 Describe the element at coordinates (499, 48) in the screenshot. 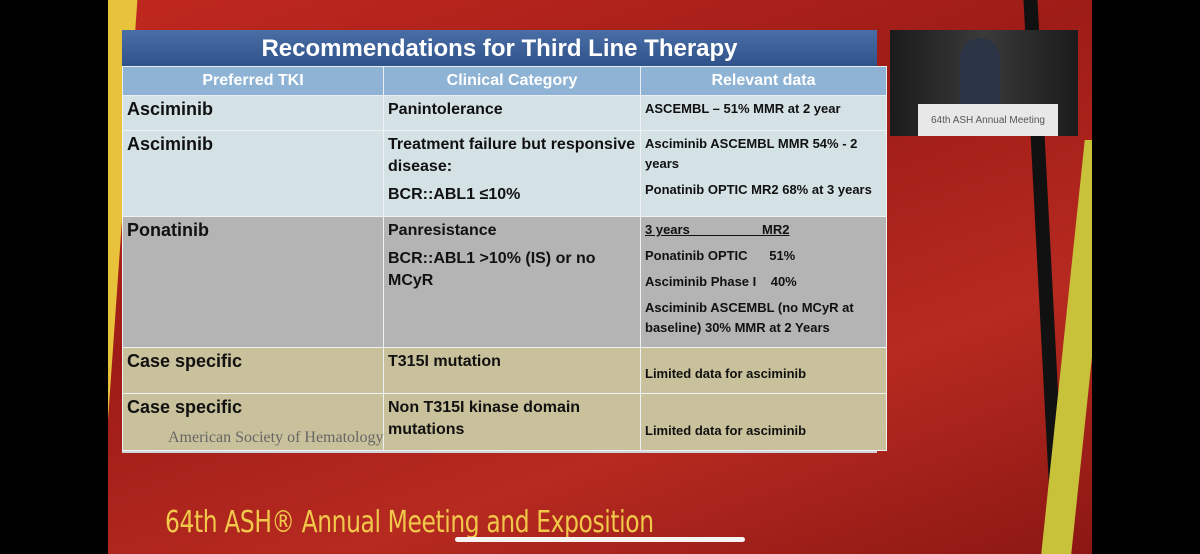

I see `slide-title: Recommendations for Third Line Therapy` at that location.